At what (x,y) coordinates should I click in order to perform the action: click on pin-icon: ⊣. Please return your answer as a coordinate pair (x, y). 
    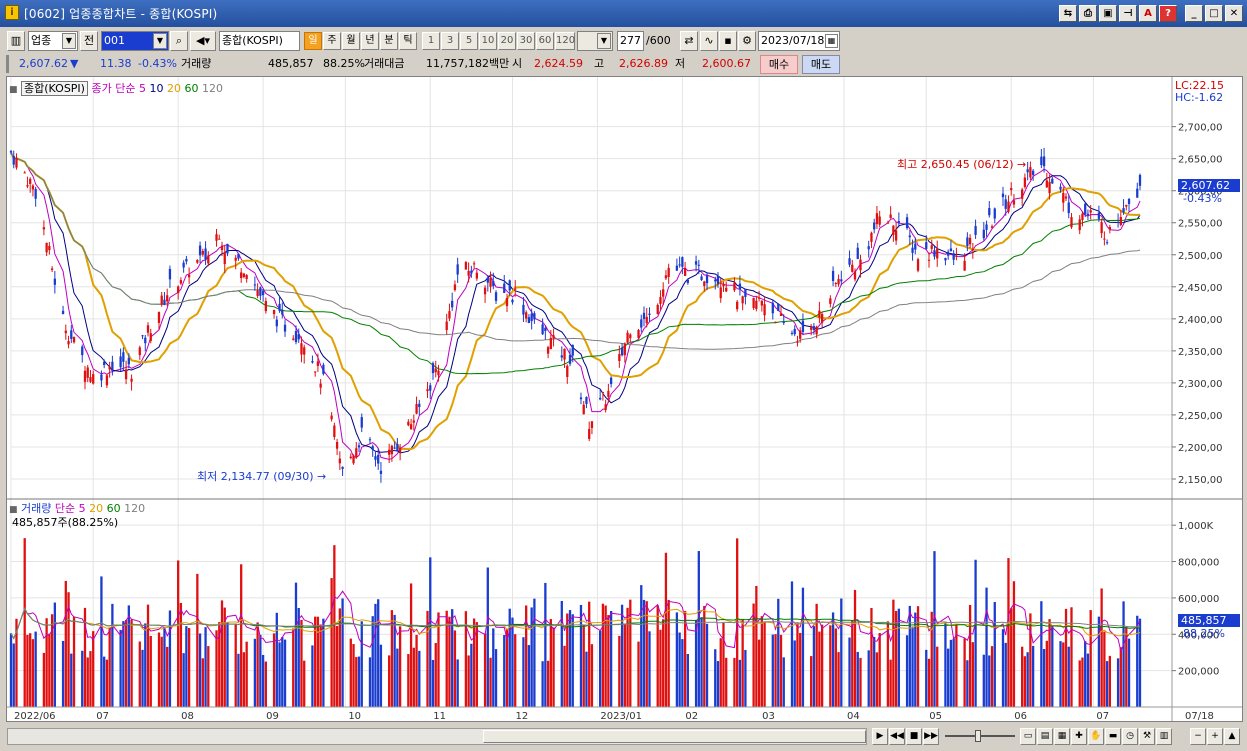
    Looking at the image, I should click on (1128, 13).